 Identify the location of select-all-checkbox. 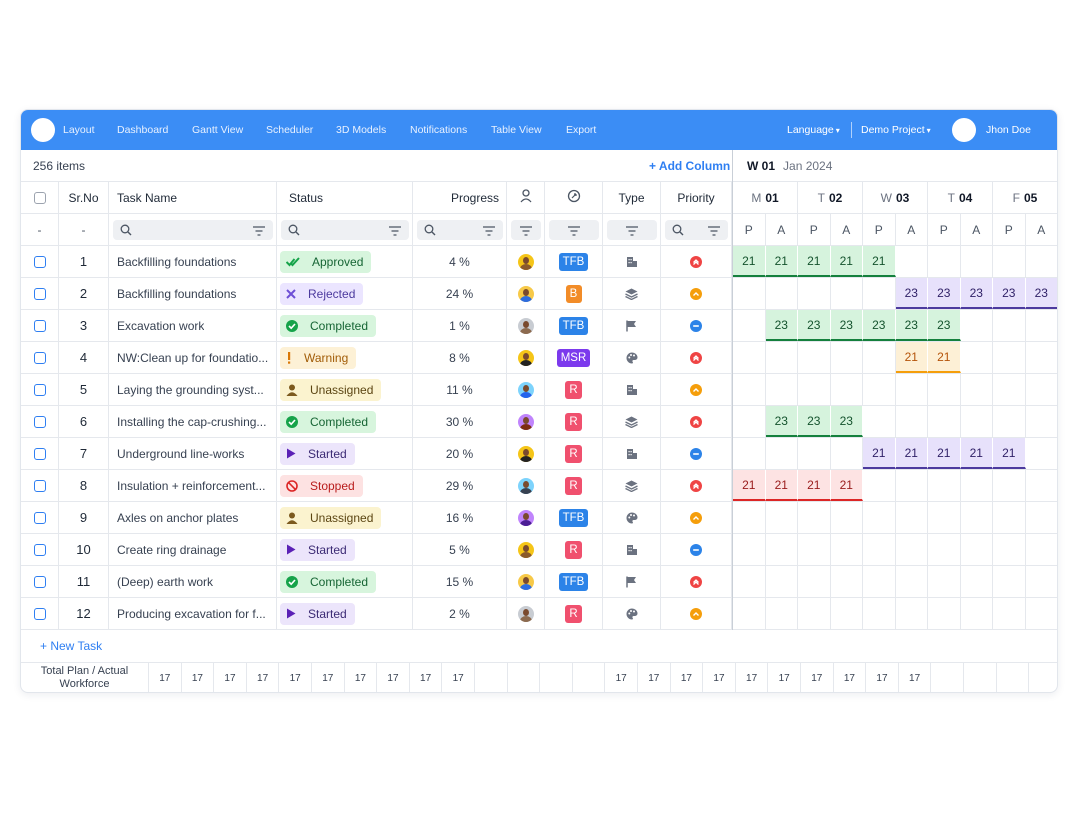
(39, 197).